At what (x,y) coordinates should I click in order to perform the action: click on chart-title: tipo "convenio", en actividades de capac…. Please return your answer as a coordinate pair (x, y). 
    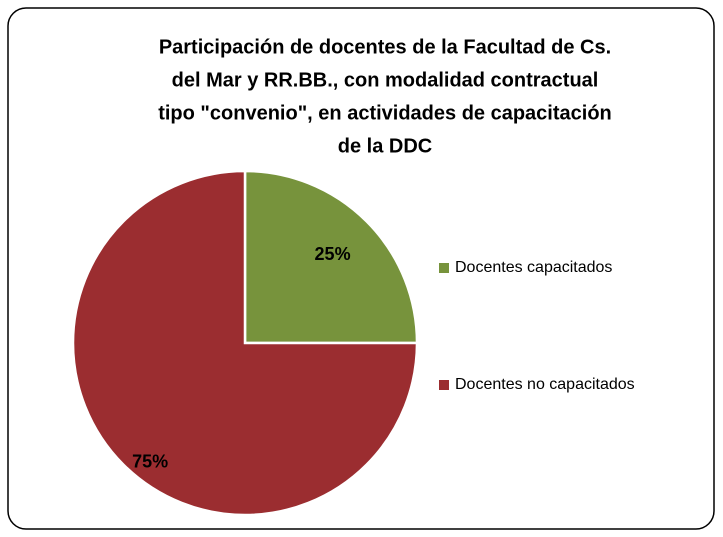
    Looking at the image, I should click on (385, 113).